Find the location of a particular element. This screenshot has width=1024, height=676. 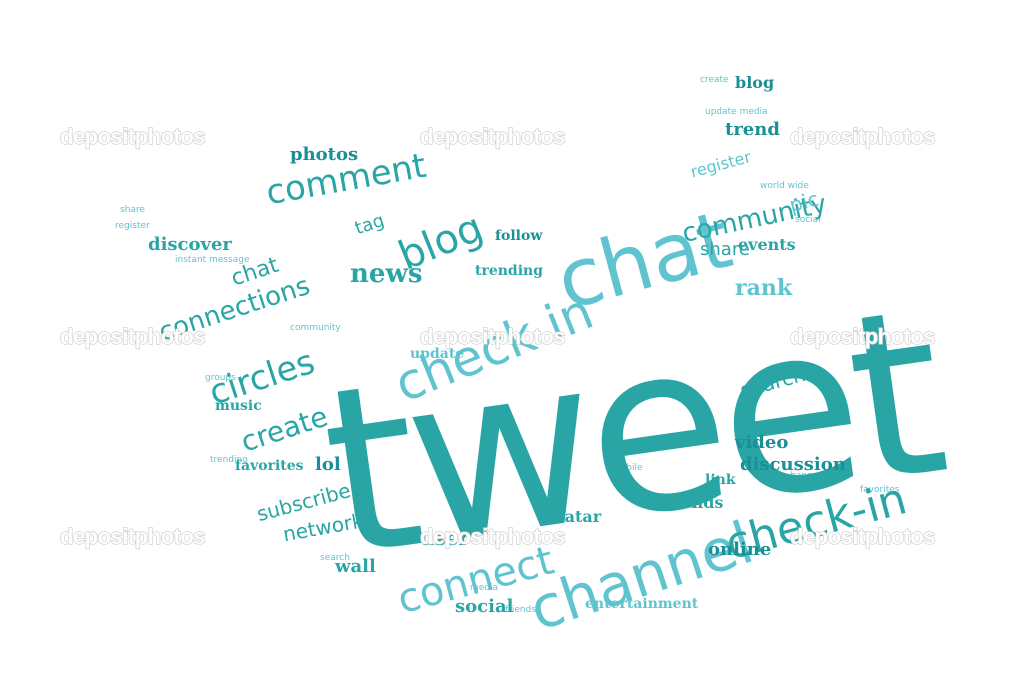

word-rank: rank is located at coordinates (764, 288).